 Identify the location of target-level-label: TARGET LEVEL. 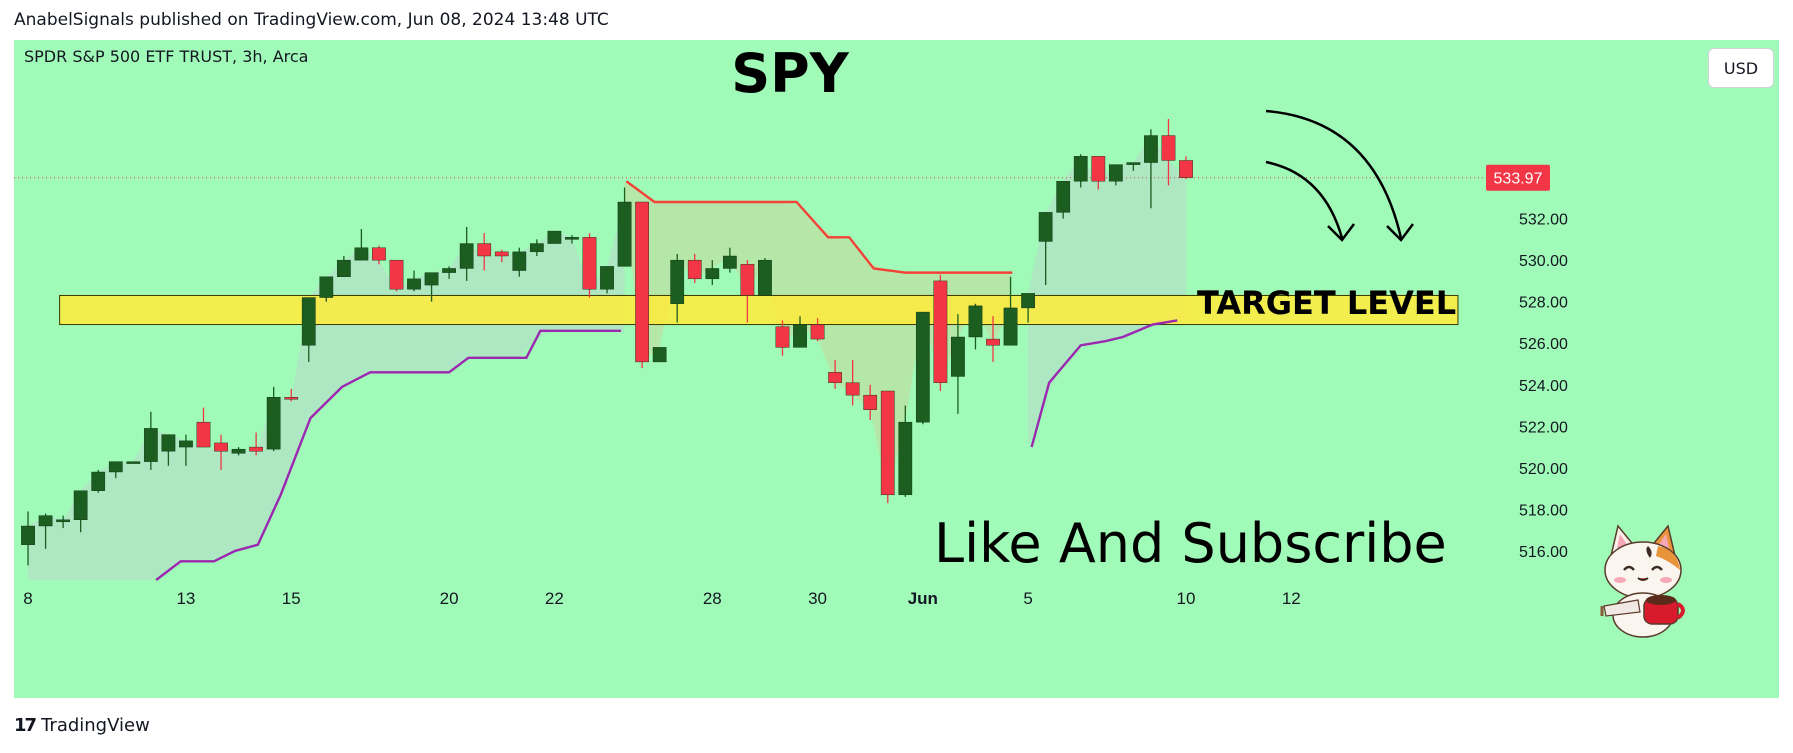
(1326, 303).